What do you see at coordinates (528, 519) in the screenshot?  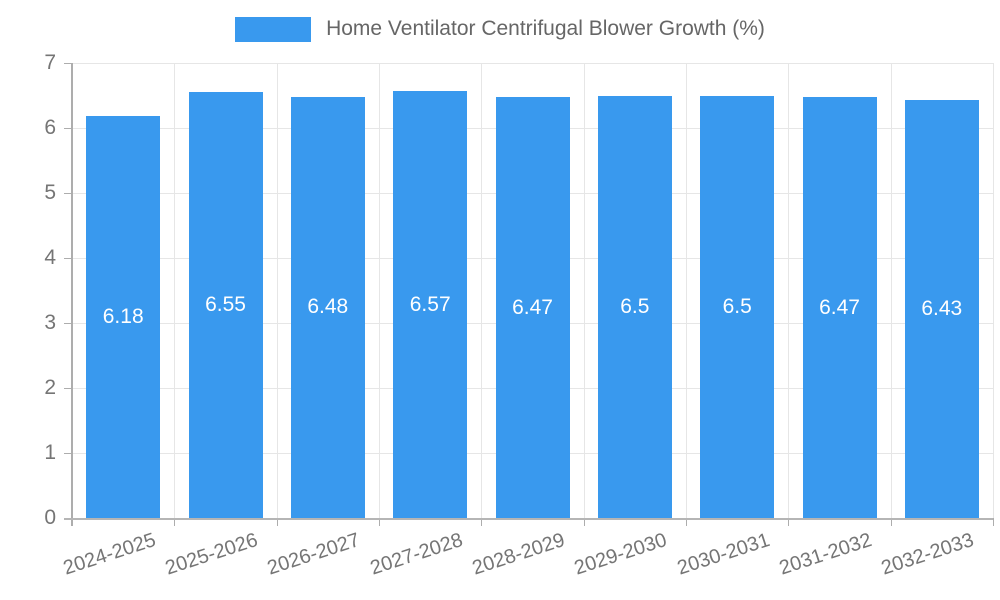 I see `x-axis-line` at bounding box center [528, 519].